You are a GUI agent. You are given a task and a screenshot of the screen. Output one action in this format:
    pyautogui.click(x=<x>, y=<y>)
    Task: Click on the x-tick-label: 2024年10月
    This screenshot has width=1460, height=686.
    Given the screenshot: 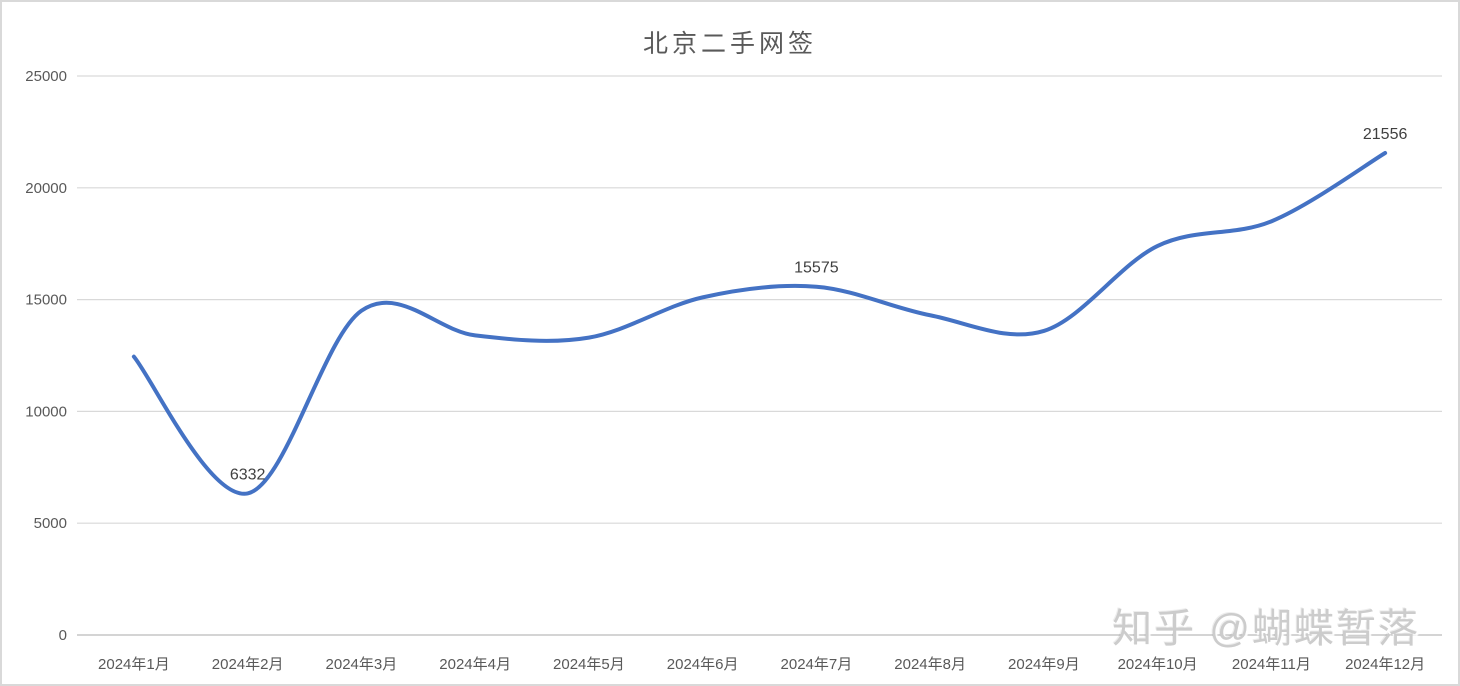 What is the action you would take?
    pyautogui.click(x=1158, y=664)
    